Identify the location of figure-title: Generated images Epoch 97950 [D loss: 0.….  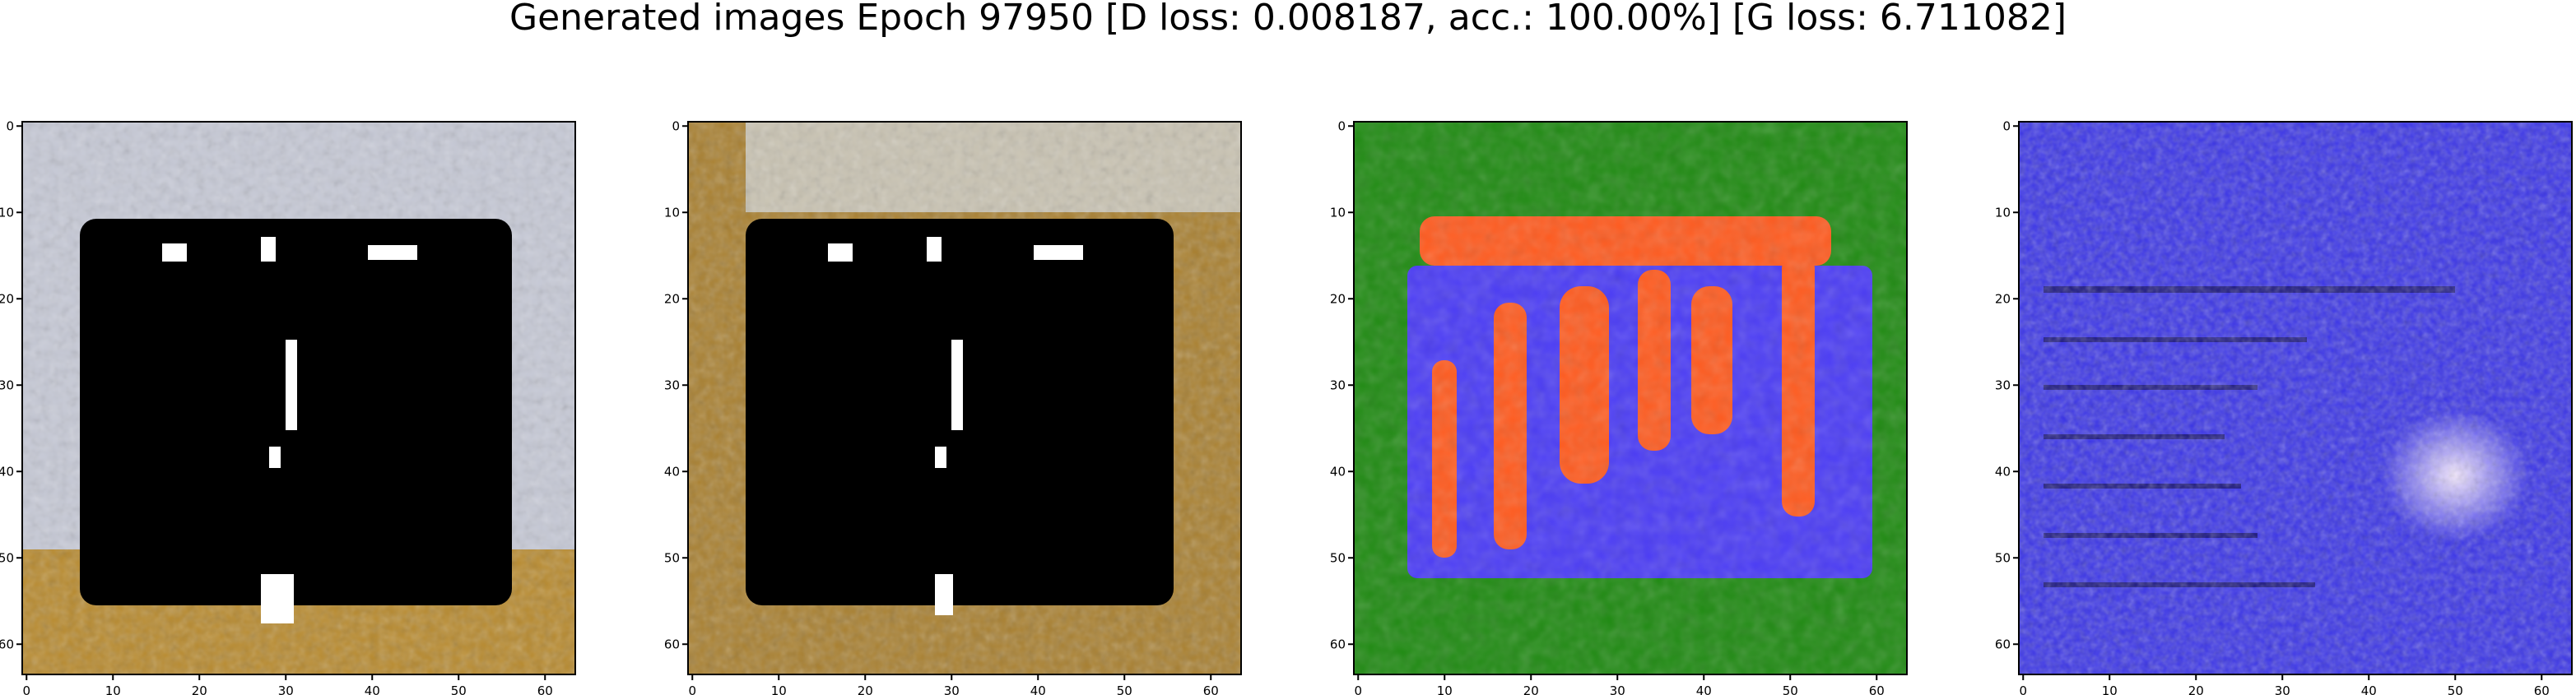
(1288, 19).